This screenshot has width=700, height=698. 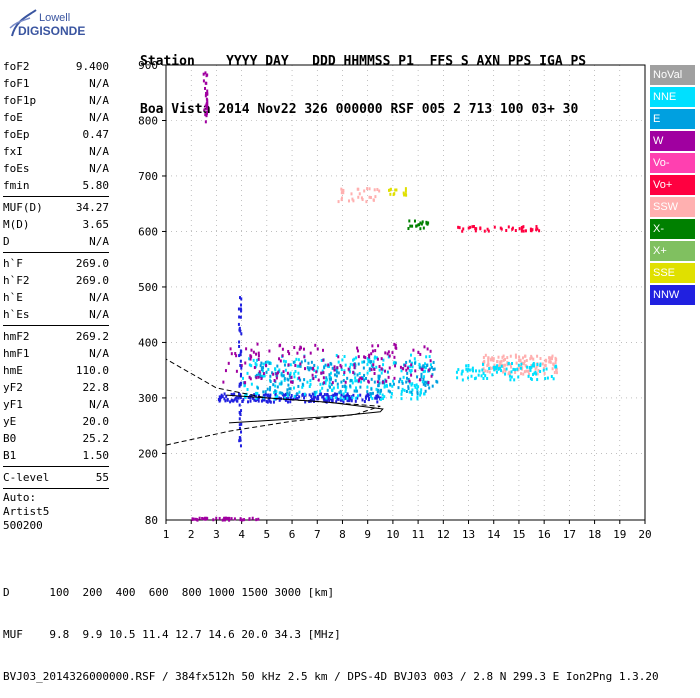 I want to click on data-point-vertical-streak-w, so click(x=203, y=81).